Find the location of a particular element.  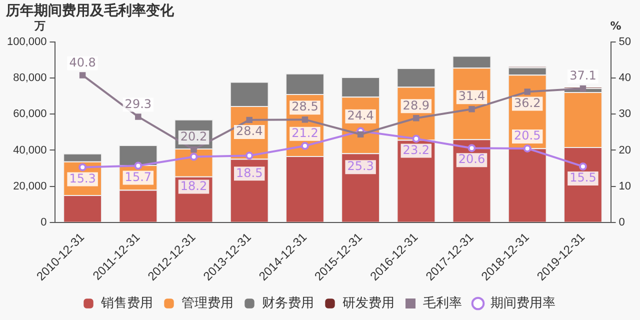

data-label: 20.6 is located at coordinates (472, 159).